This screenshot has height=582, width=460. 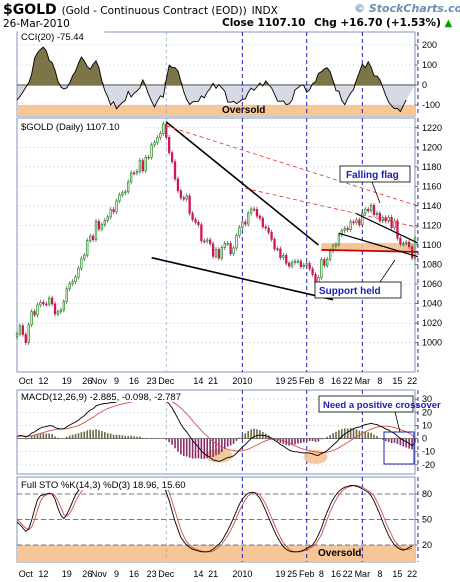 I want to click on exchange: INDX, so click(x=264, y=11).